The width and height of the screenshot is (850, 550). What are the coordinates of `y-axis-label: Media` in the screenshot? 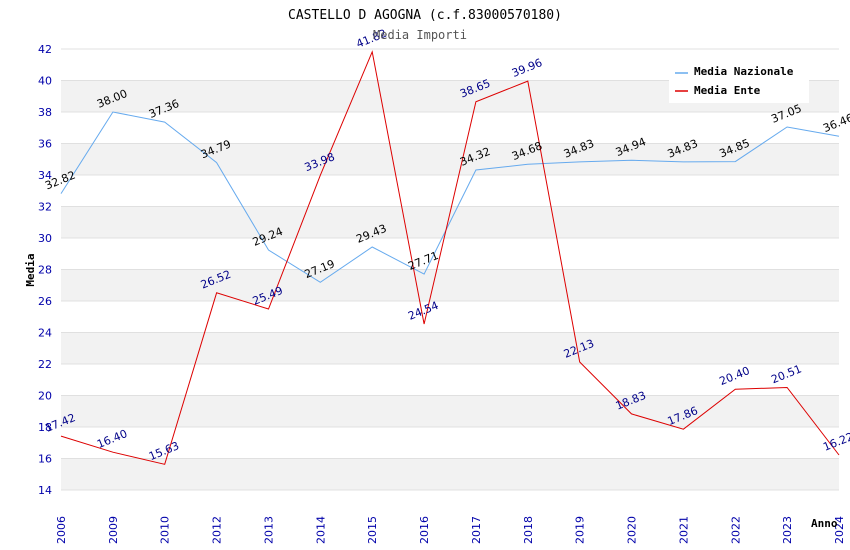 It's located at (30, 269).